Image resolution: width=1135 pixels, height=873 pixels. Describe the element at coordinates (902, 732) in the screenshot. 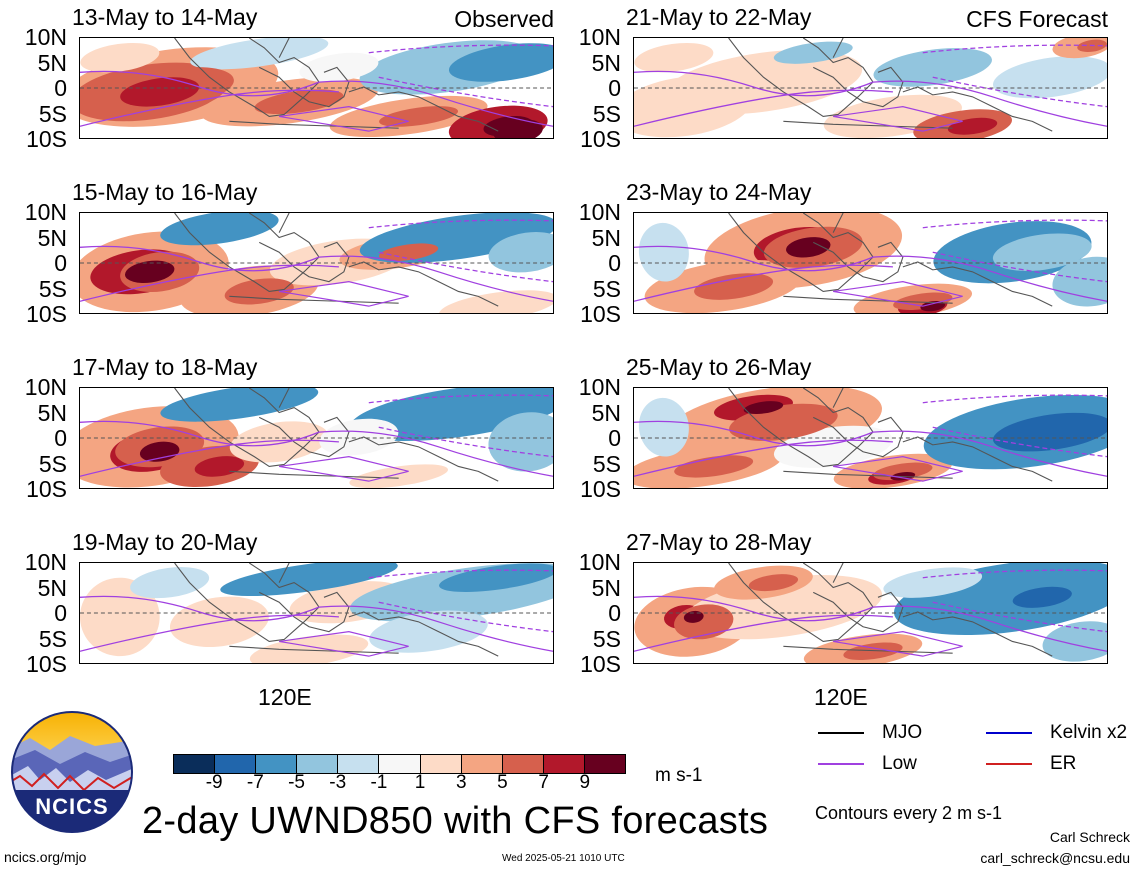

I see `legend-label-mjo: MJO` at that location.